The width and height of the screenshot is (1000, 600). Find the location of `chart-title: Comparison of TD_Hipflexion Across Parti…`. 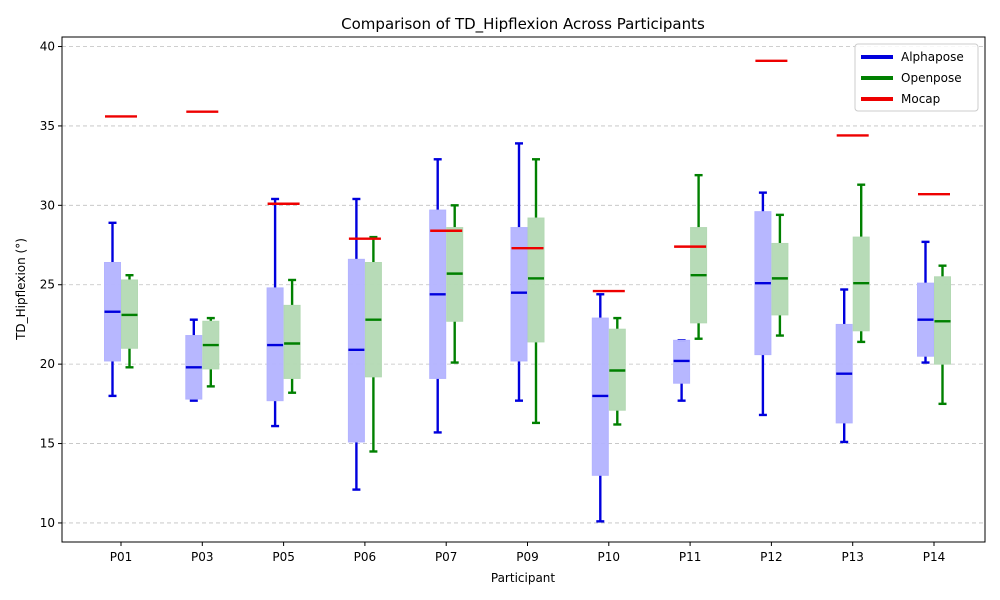

chart-title: Comparison of TD_Hipflexion Across Parti… is located at coordinates (523, 24).